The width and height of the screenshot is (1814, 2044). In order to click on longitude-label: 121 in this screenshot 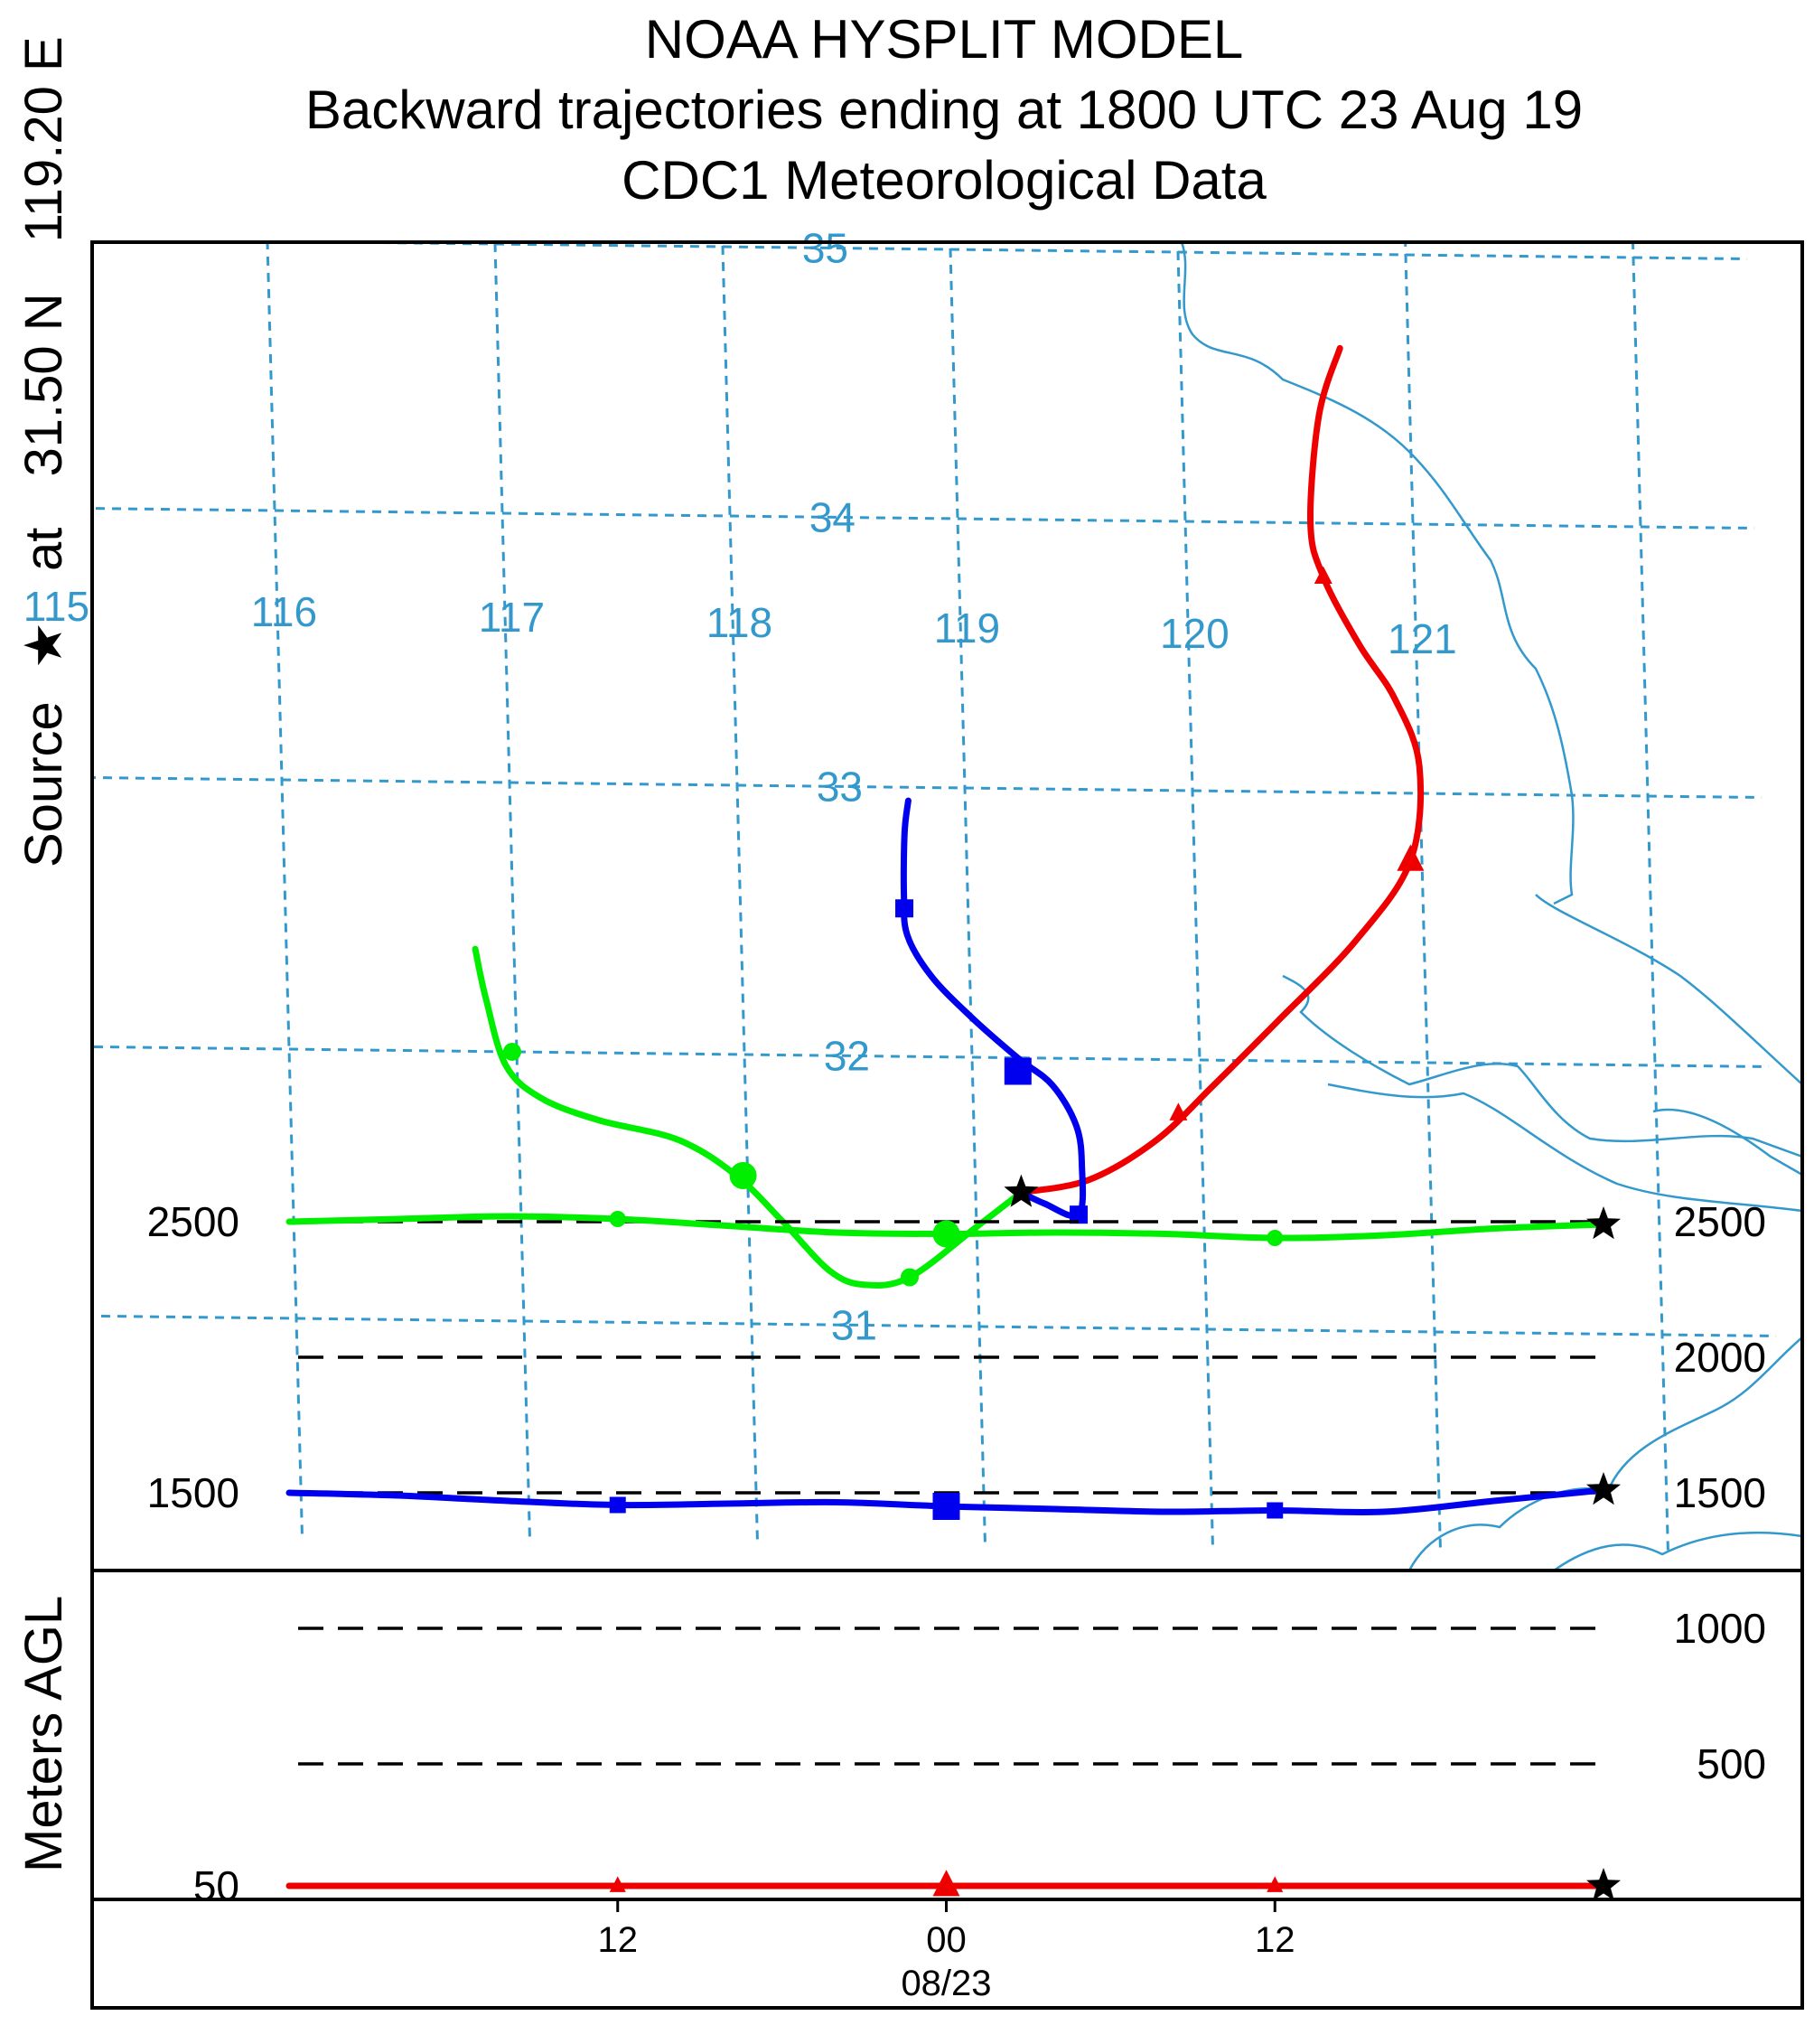, I will do `click(1422, 639)`.